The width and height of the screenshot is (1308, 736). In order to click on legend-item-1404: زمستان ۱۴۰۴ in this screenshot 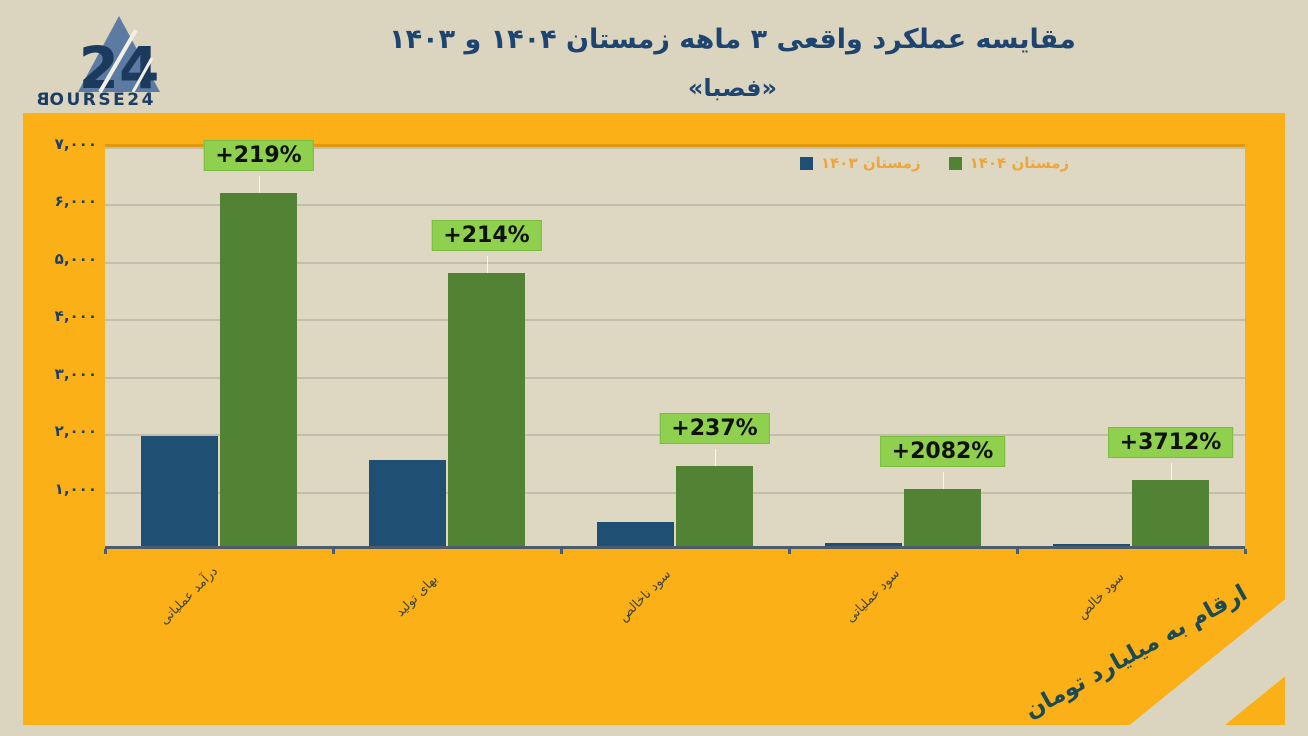, I will do `click(1009, 163)`.